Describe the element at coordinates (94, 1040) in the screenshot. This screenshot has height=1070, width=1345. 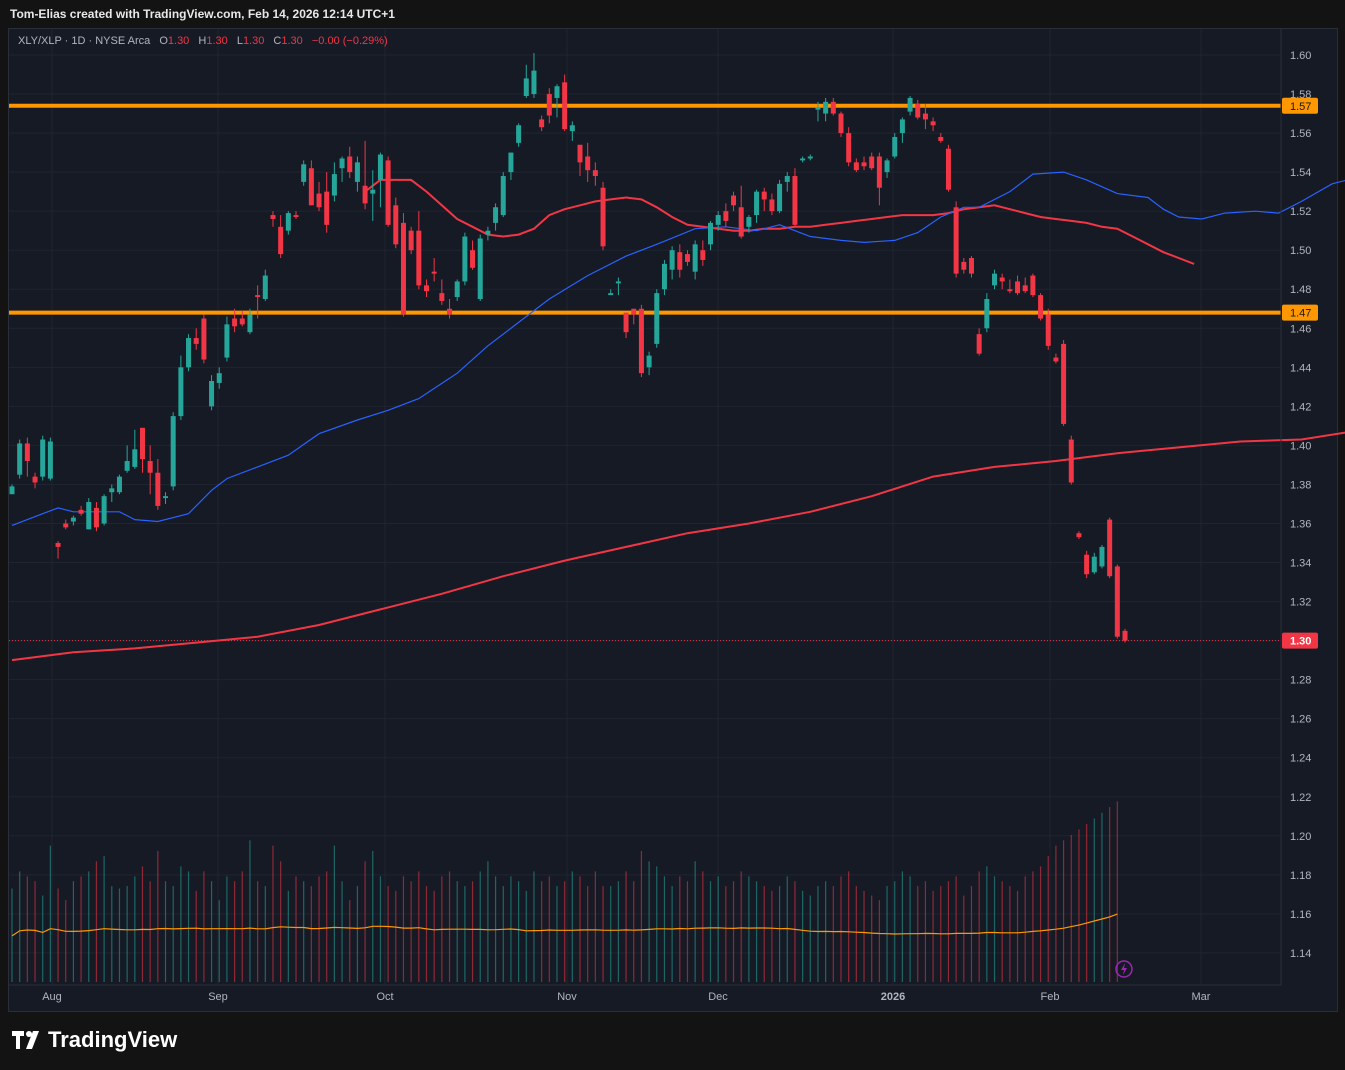
I see `tradingview-brand: TradingView` at that location.